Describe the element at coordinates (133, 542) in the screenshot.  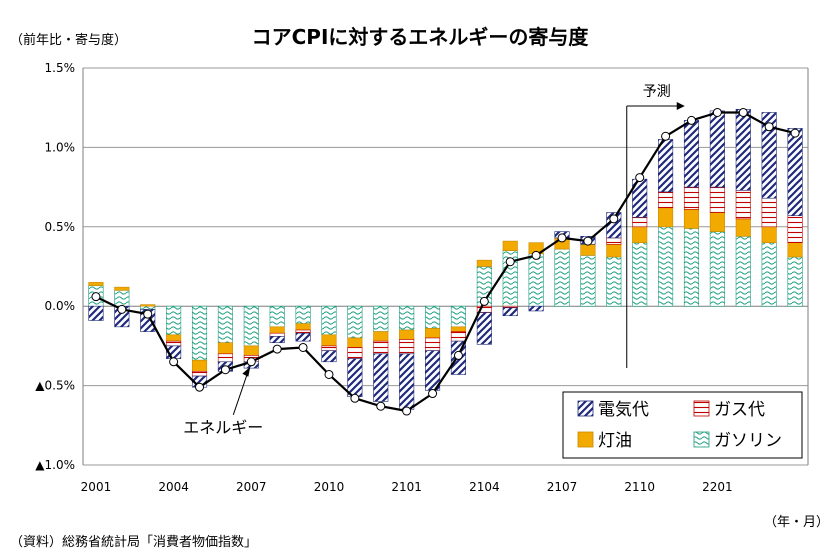
I see `source-note: （資料）総務省統計局「消費者物価指数」` at that location.